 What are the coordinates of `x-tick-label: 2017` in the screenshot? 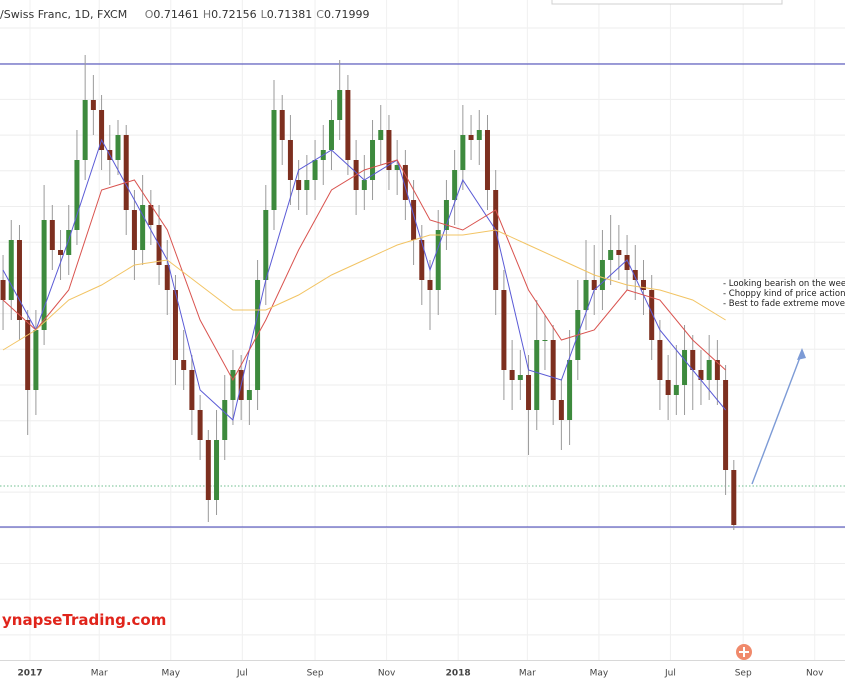 It's located at (29, 674).